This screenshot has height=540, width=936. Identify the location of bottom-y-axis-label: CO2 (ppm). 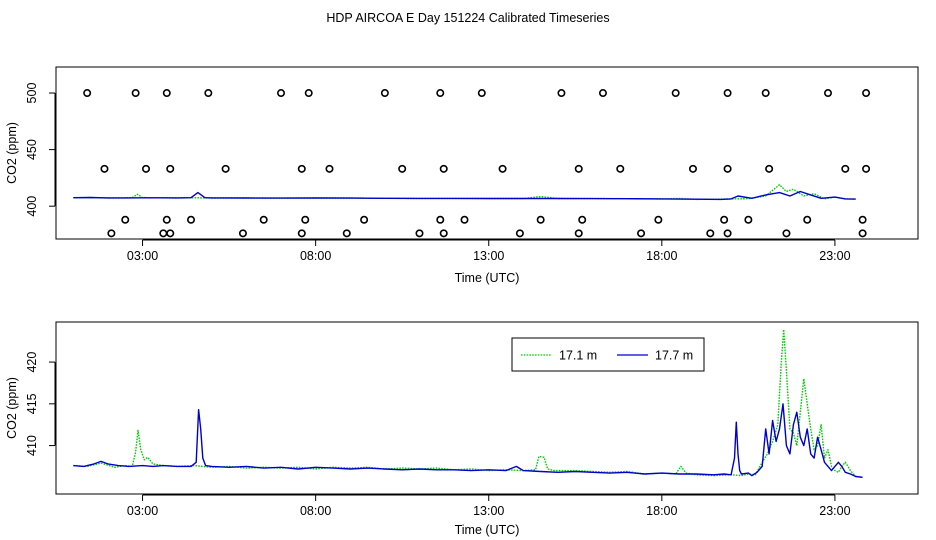
(12, 408).